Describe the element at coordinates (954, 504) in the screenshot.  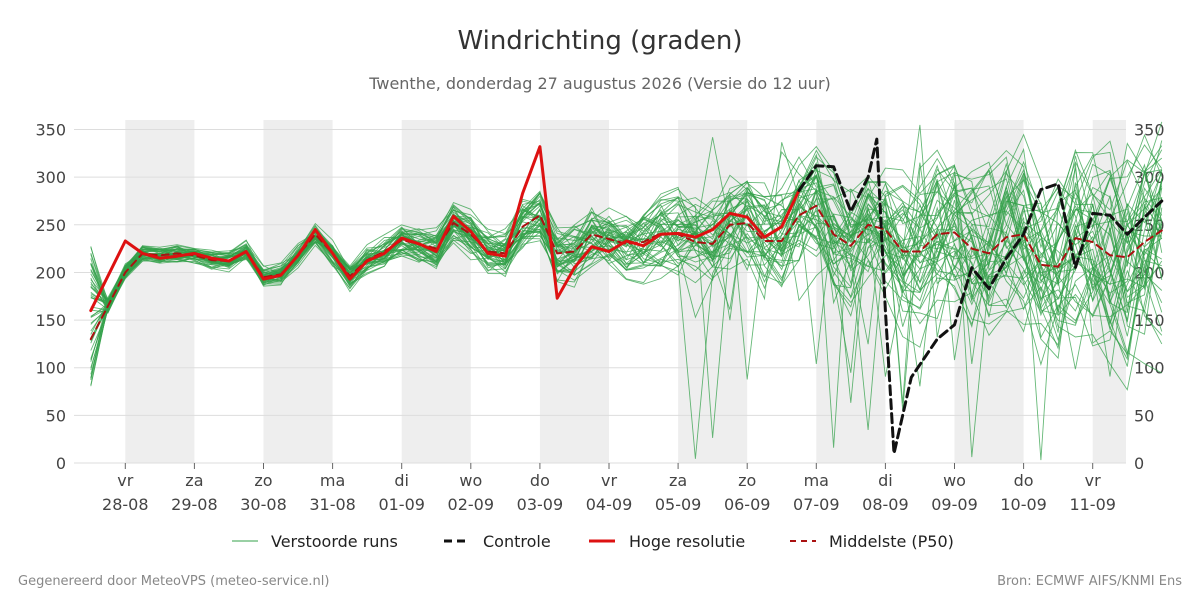
I see `x-tick-date: 09-09` at that location.